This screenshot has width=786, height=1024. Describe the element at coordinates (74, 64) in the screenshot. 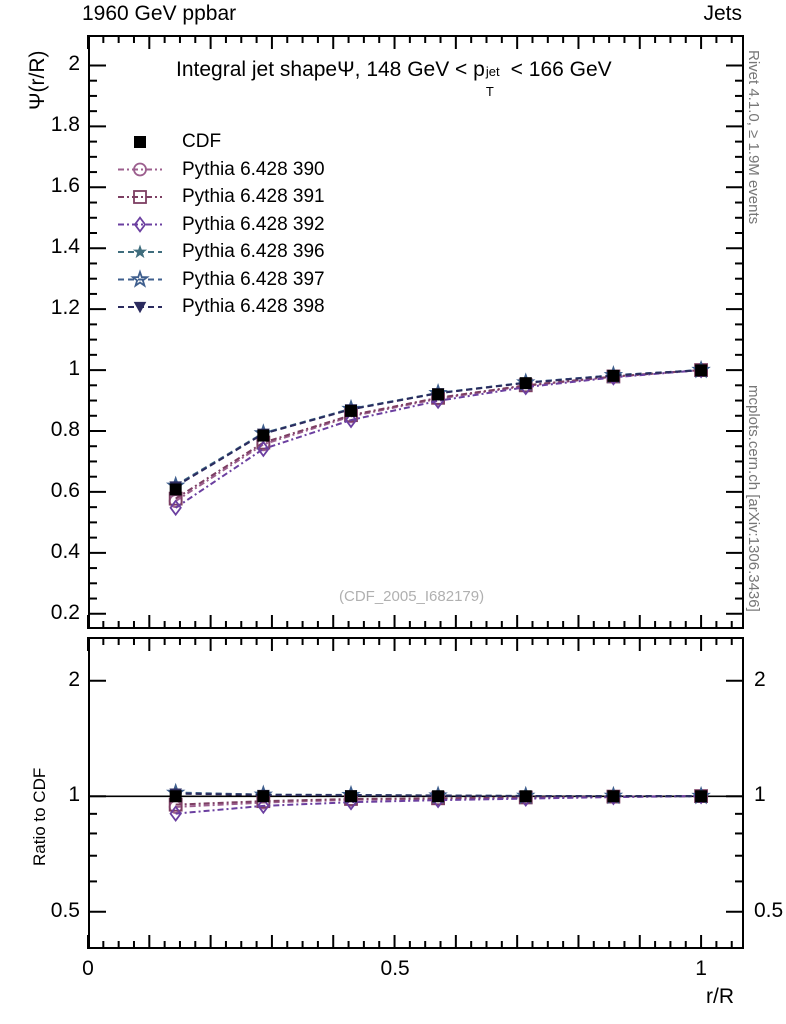

I see `main-y-tick-label: 2` at that location.